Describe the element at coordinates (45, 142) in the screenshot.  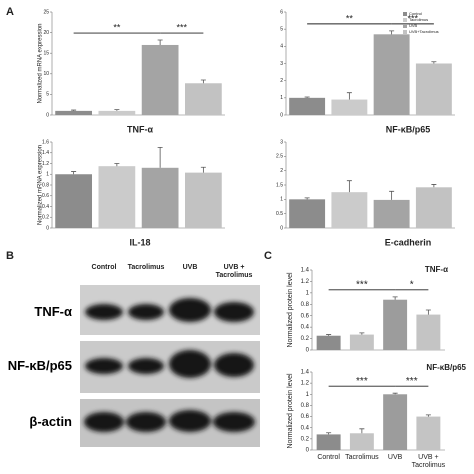
I see `y-tick-label: 1.6` at that location.